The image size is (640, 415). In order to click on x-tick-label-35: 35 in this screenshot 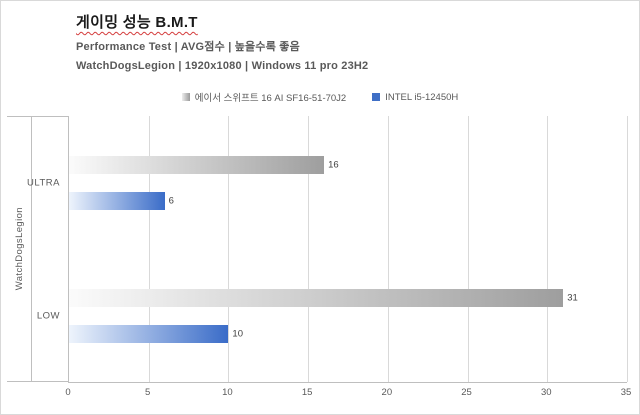, I will do `click(626, 392)`.